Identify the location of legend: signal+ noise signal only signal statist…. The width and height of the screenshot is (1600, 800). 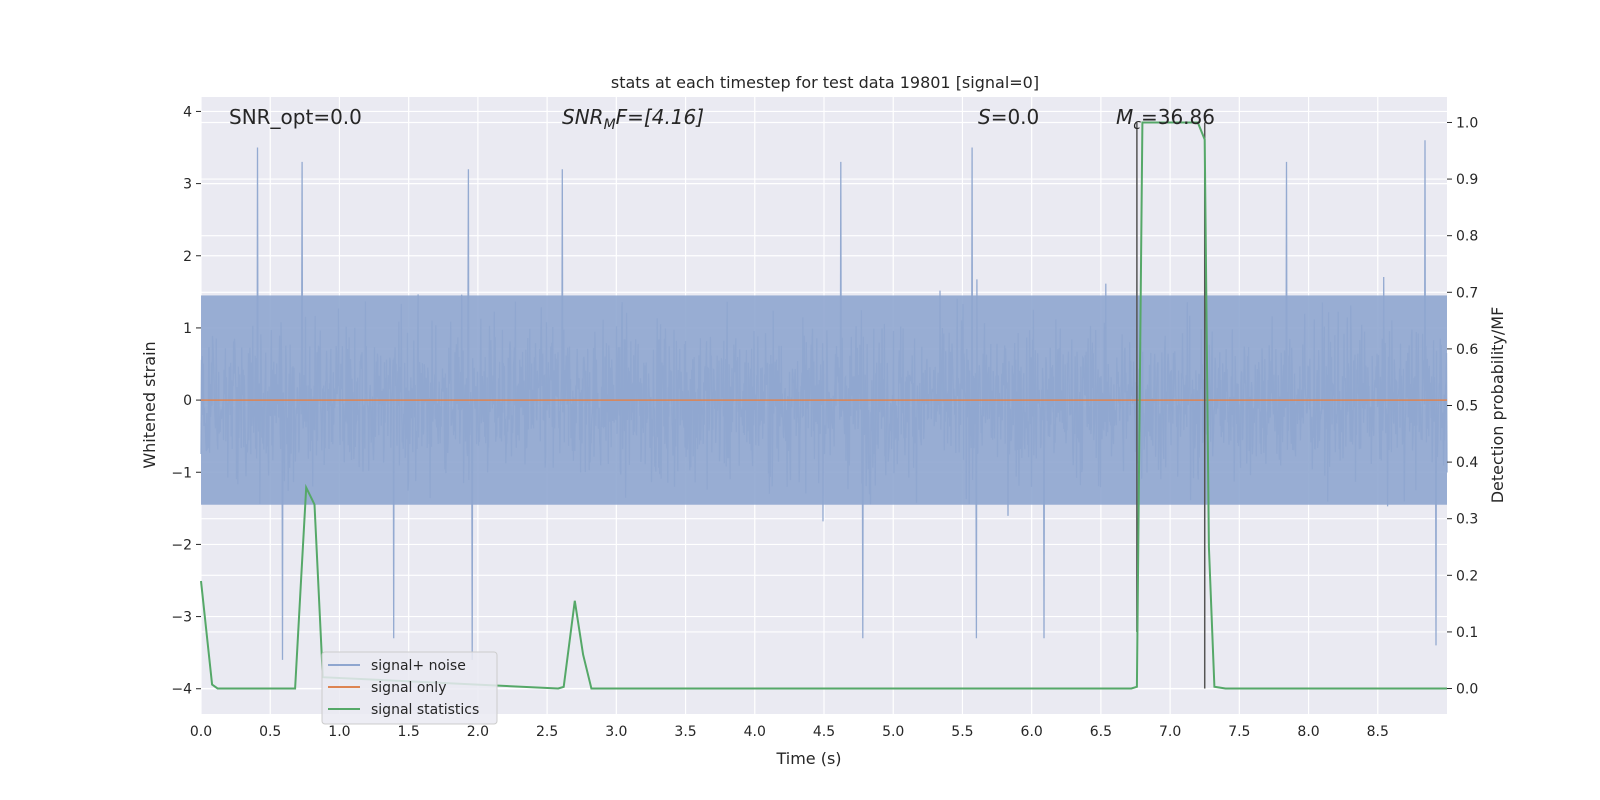
(409, 688).